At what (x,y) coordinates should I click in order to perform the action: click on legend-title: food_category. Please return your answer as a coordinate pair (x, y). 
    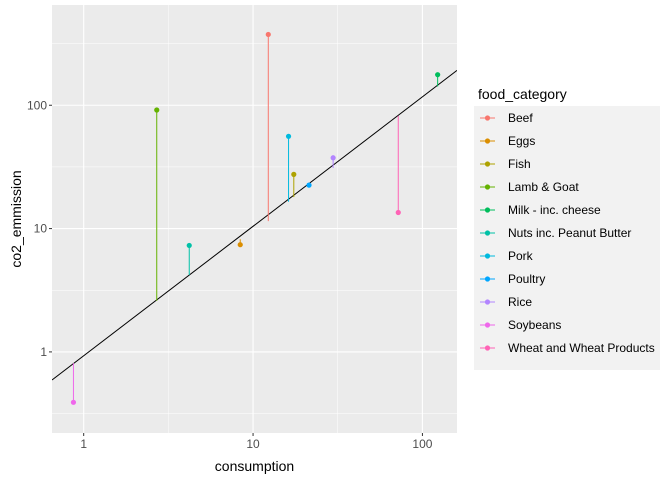
    Looking at the image, I should click on (522, 94).